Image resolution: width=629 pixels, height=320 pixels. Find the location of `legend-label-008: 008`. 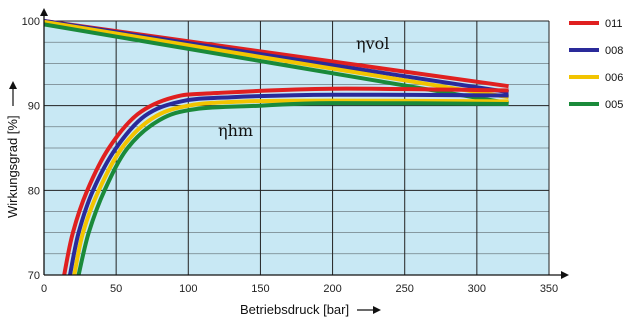

legend-label-008: 008 is located at coordinates (614, 51).